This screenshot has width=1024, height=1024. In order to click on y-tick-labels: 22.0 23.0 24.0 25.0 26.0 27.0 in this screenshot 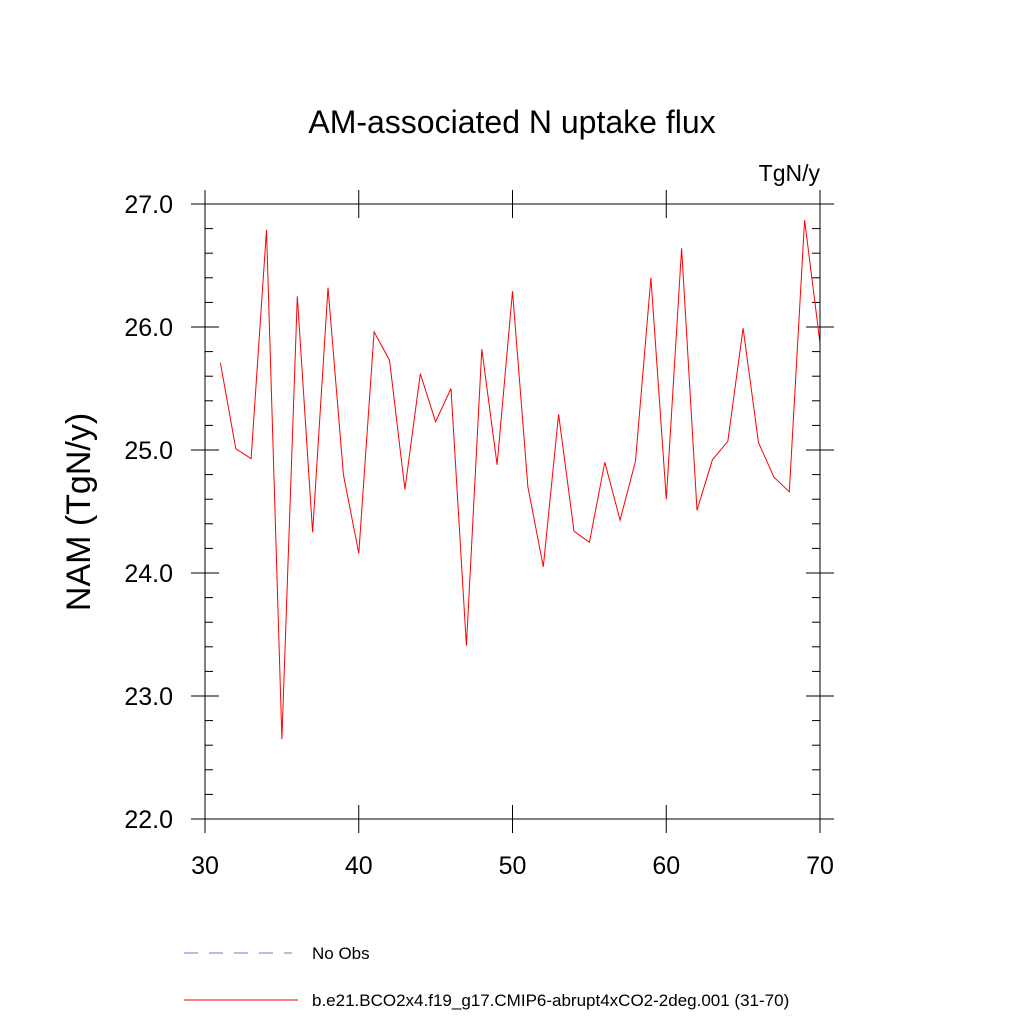, I will do `click(148, 512)`.